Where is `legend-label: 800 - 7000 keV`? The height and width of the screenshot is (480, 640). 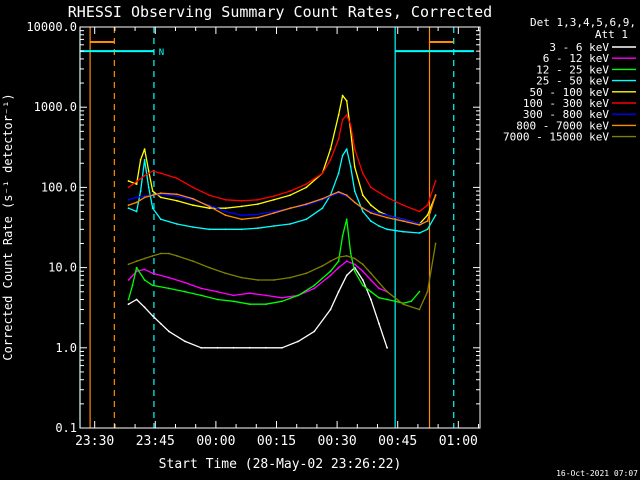 legend-label: 800 - 7000 keV is located at coordinates (562, 125).